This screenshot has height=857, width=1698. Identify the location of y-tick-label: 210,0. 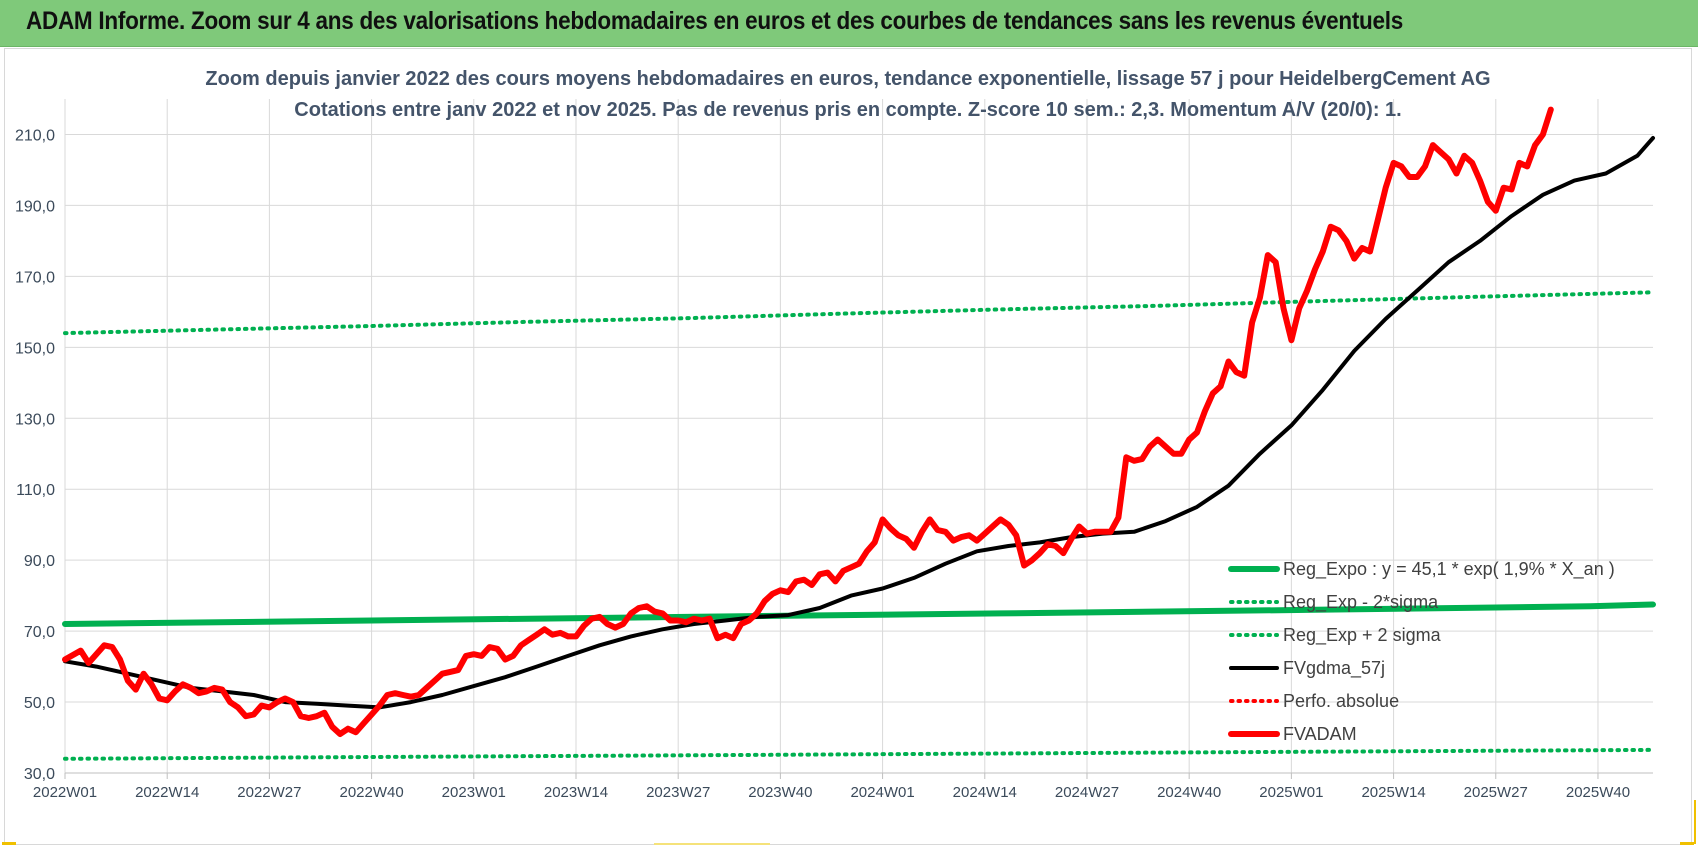
(35, 135).